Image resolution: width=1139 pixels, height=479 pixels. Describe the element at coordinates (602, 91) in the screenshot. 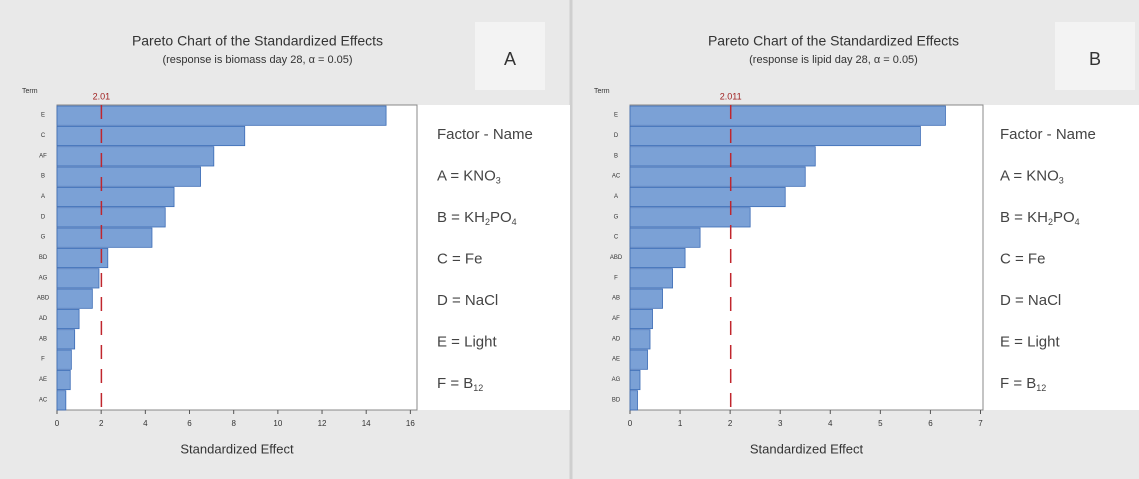

I see `y-axis-label: Term` at that location.